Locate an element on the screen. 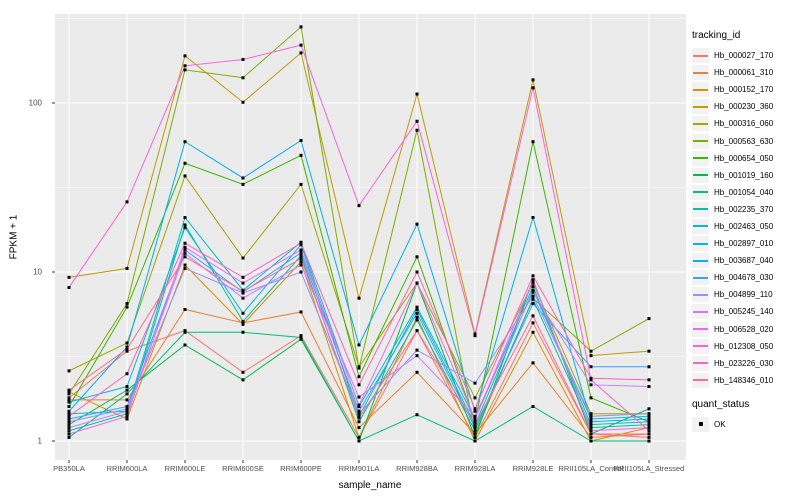  legend-item: Hb_000316_060 is located at coordinates (745, 123).